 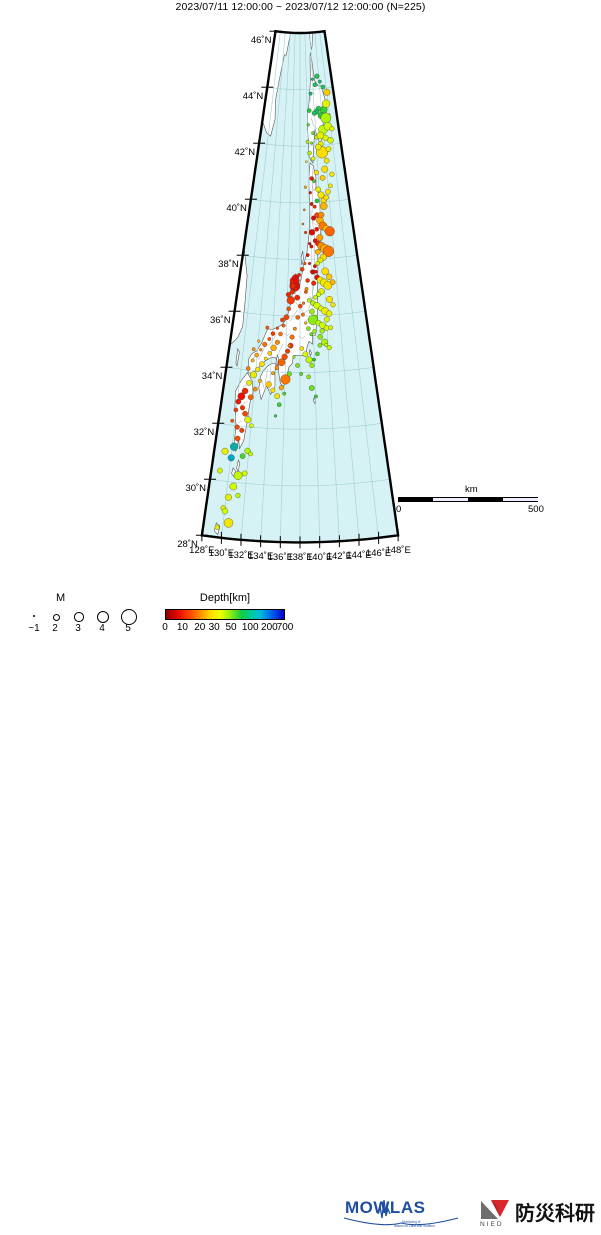 What do you see at coordinates (221, 553) in the screenshot?
I see `lon-tick-label: 130˚E` at bounding box center [221, 553].